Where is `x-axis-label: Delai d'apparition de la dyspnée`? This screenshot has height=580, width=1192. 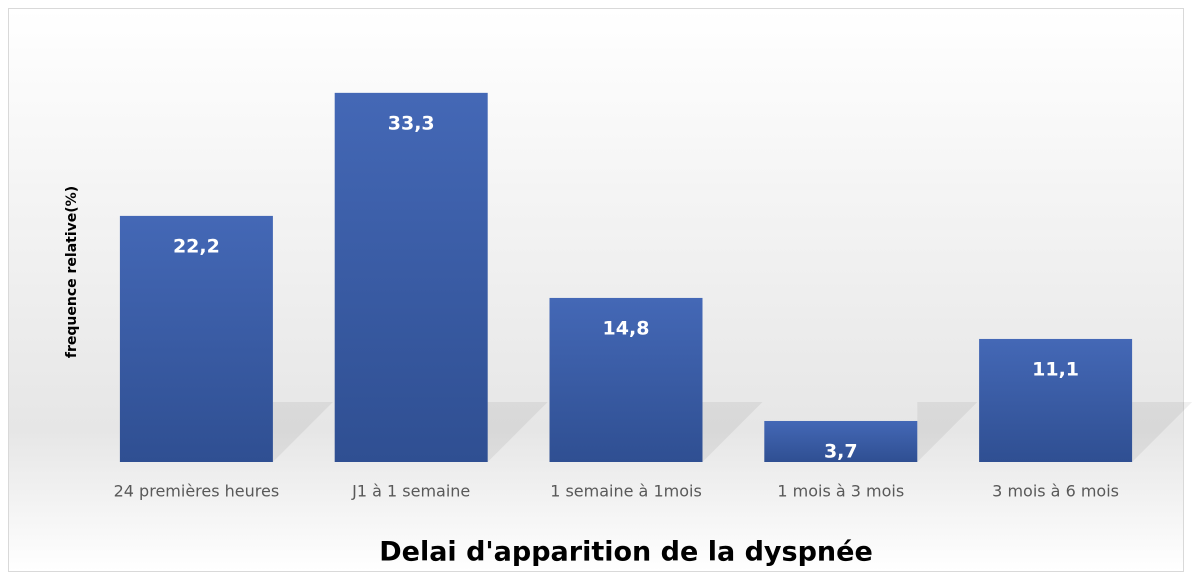 x-axis-label: Delai d'apparition de la dyspnée is located at coordinates (626, 552).